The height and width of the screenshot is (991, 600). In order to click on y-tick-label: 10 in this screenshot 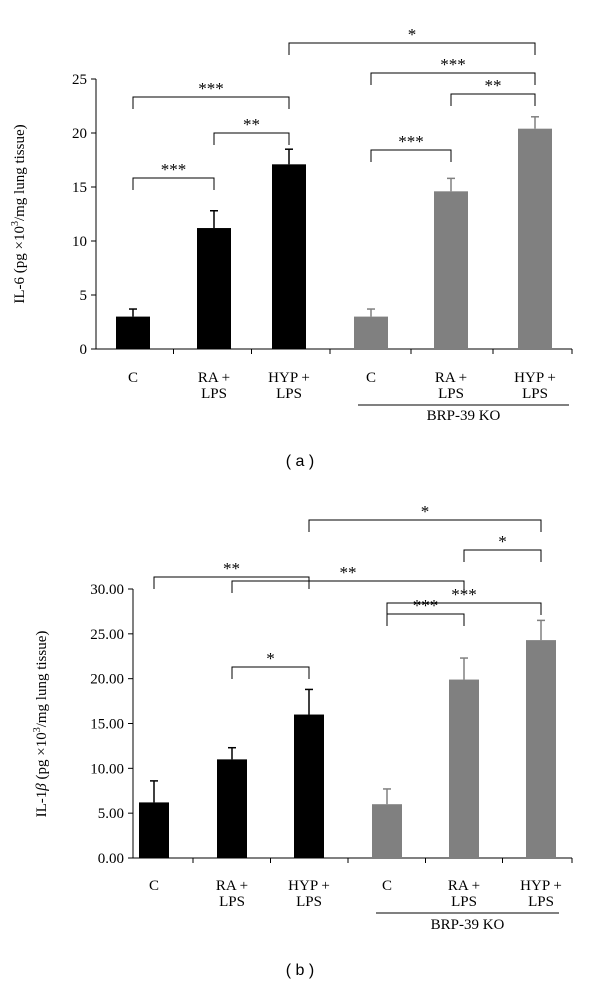, I will do `click(79, 242)`.